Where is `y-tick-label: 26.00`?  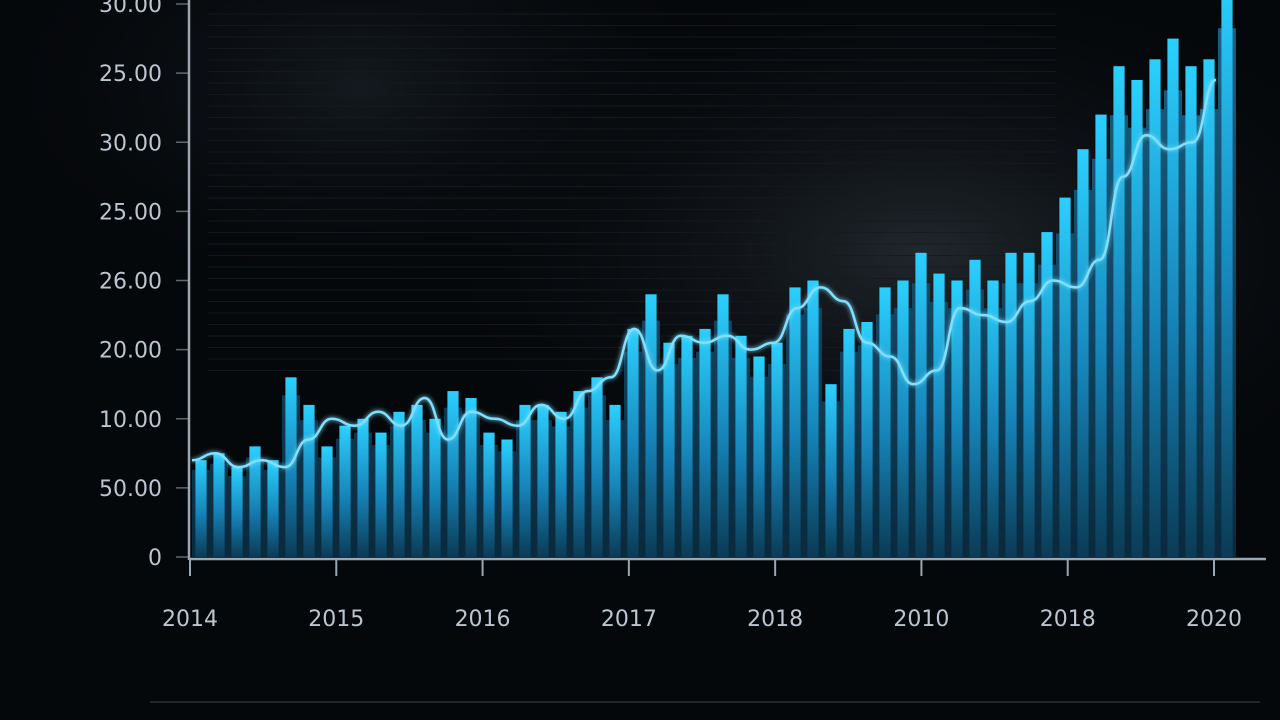 y-tick-label: 26.00 is located at coordinates (130, 282).